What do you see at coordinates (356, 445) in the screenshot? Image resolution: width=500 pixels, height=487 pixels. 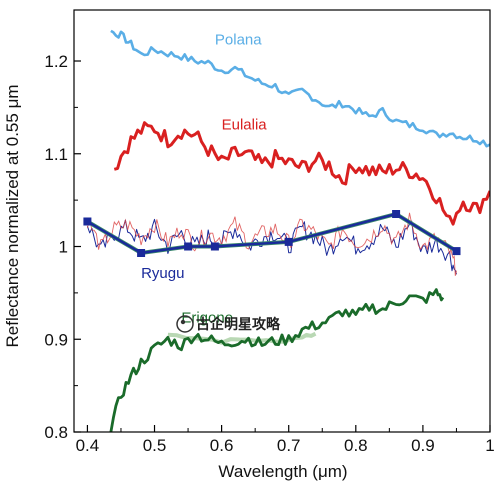 I see `x-tick-label-4: 0.8` at bounding box center [356, 445].